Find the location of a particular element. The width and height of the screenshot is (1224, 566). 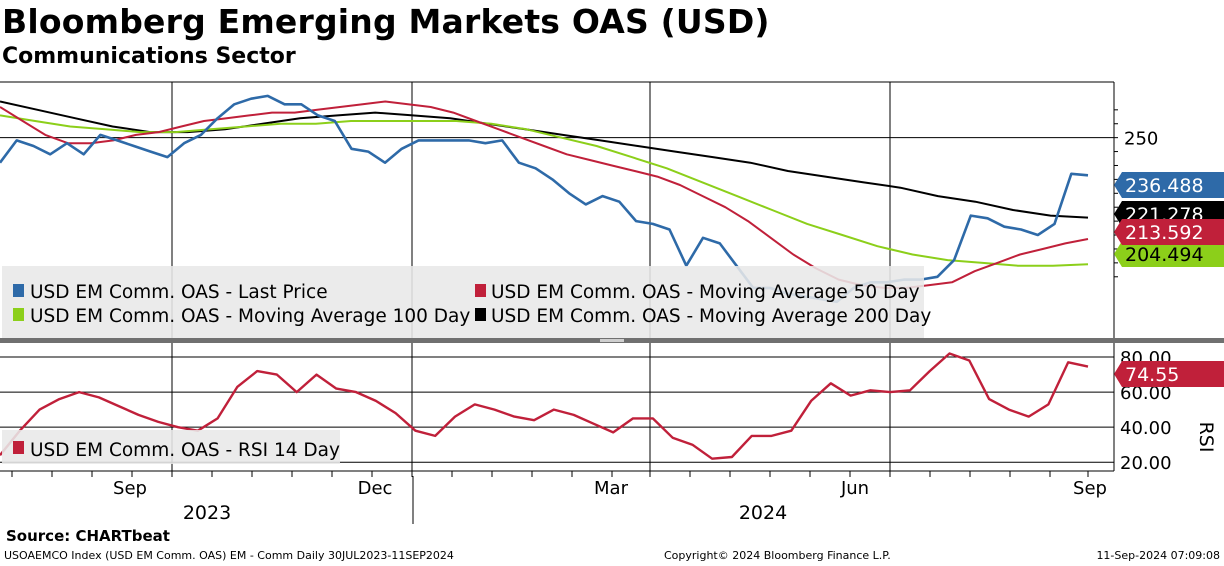

lower-legend: USD EM Comm. OAS - RSI 14 Day is located at coordinates (171, 447).